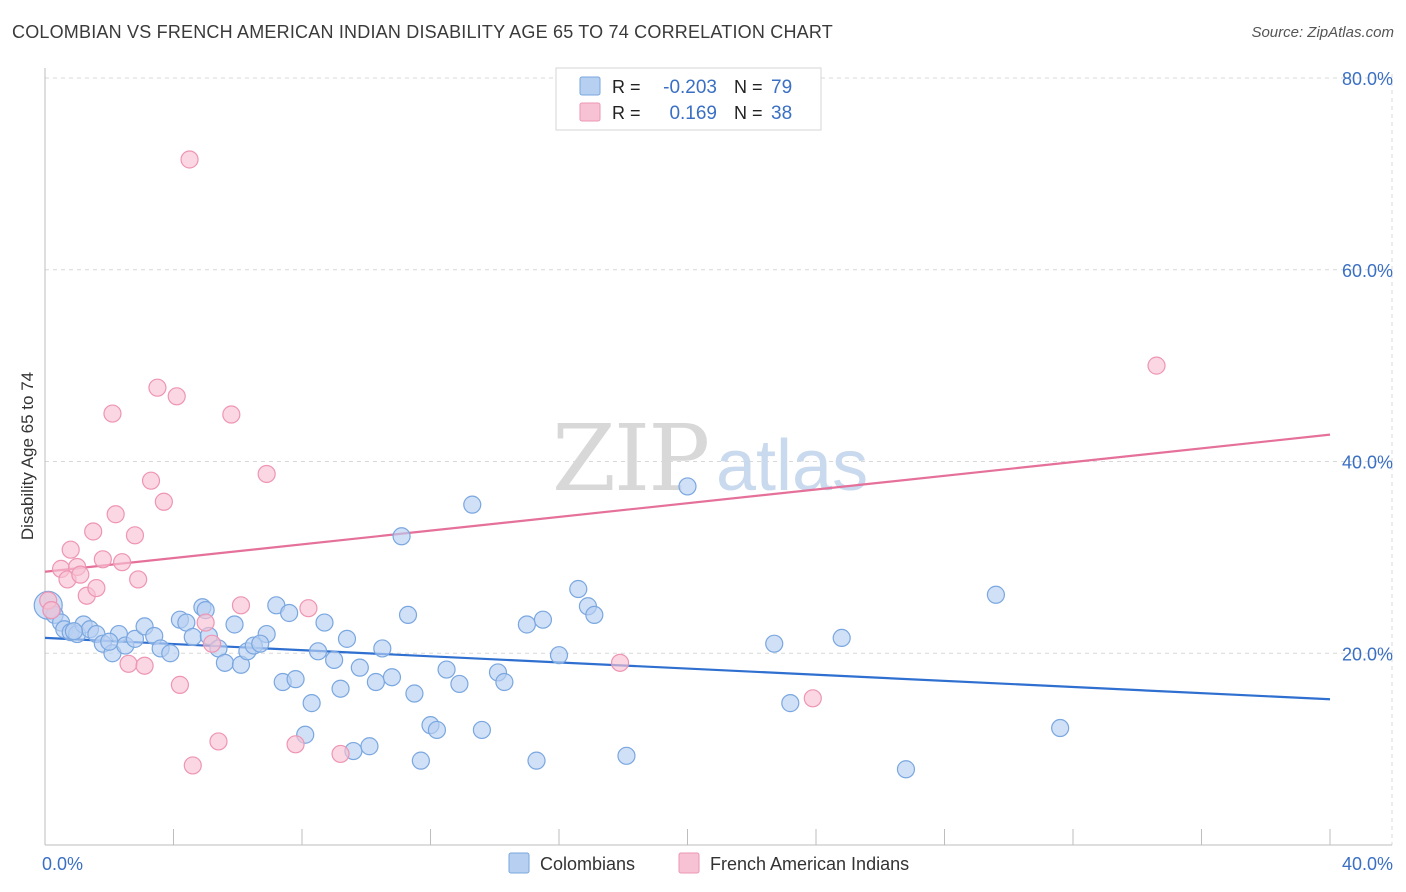 This screenshot has width=1406, height=892. I want to click on y-tick-label-0: 20.0%, so click(1367, 654).